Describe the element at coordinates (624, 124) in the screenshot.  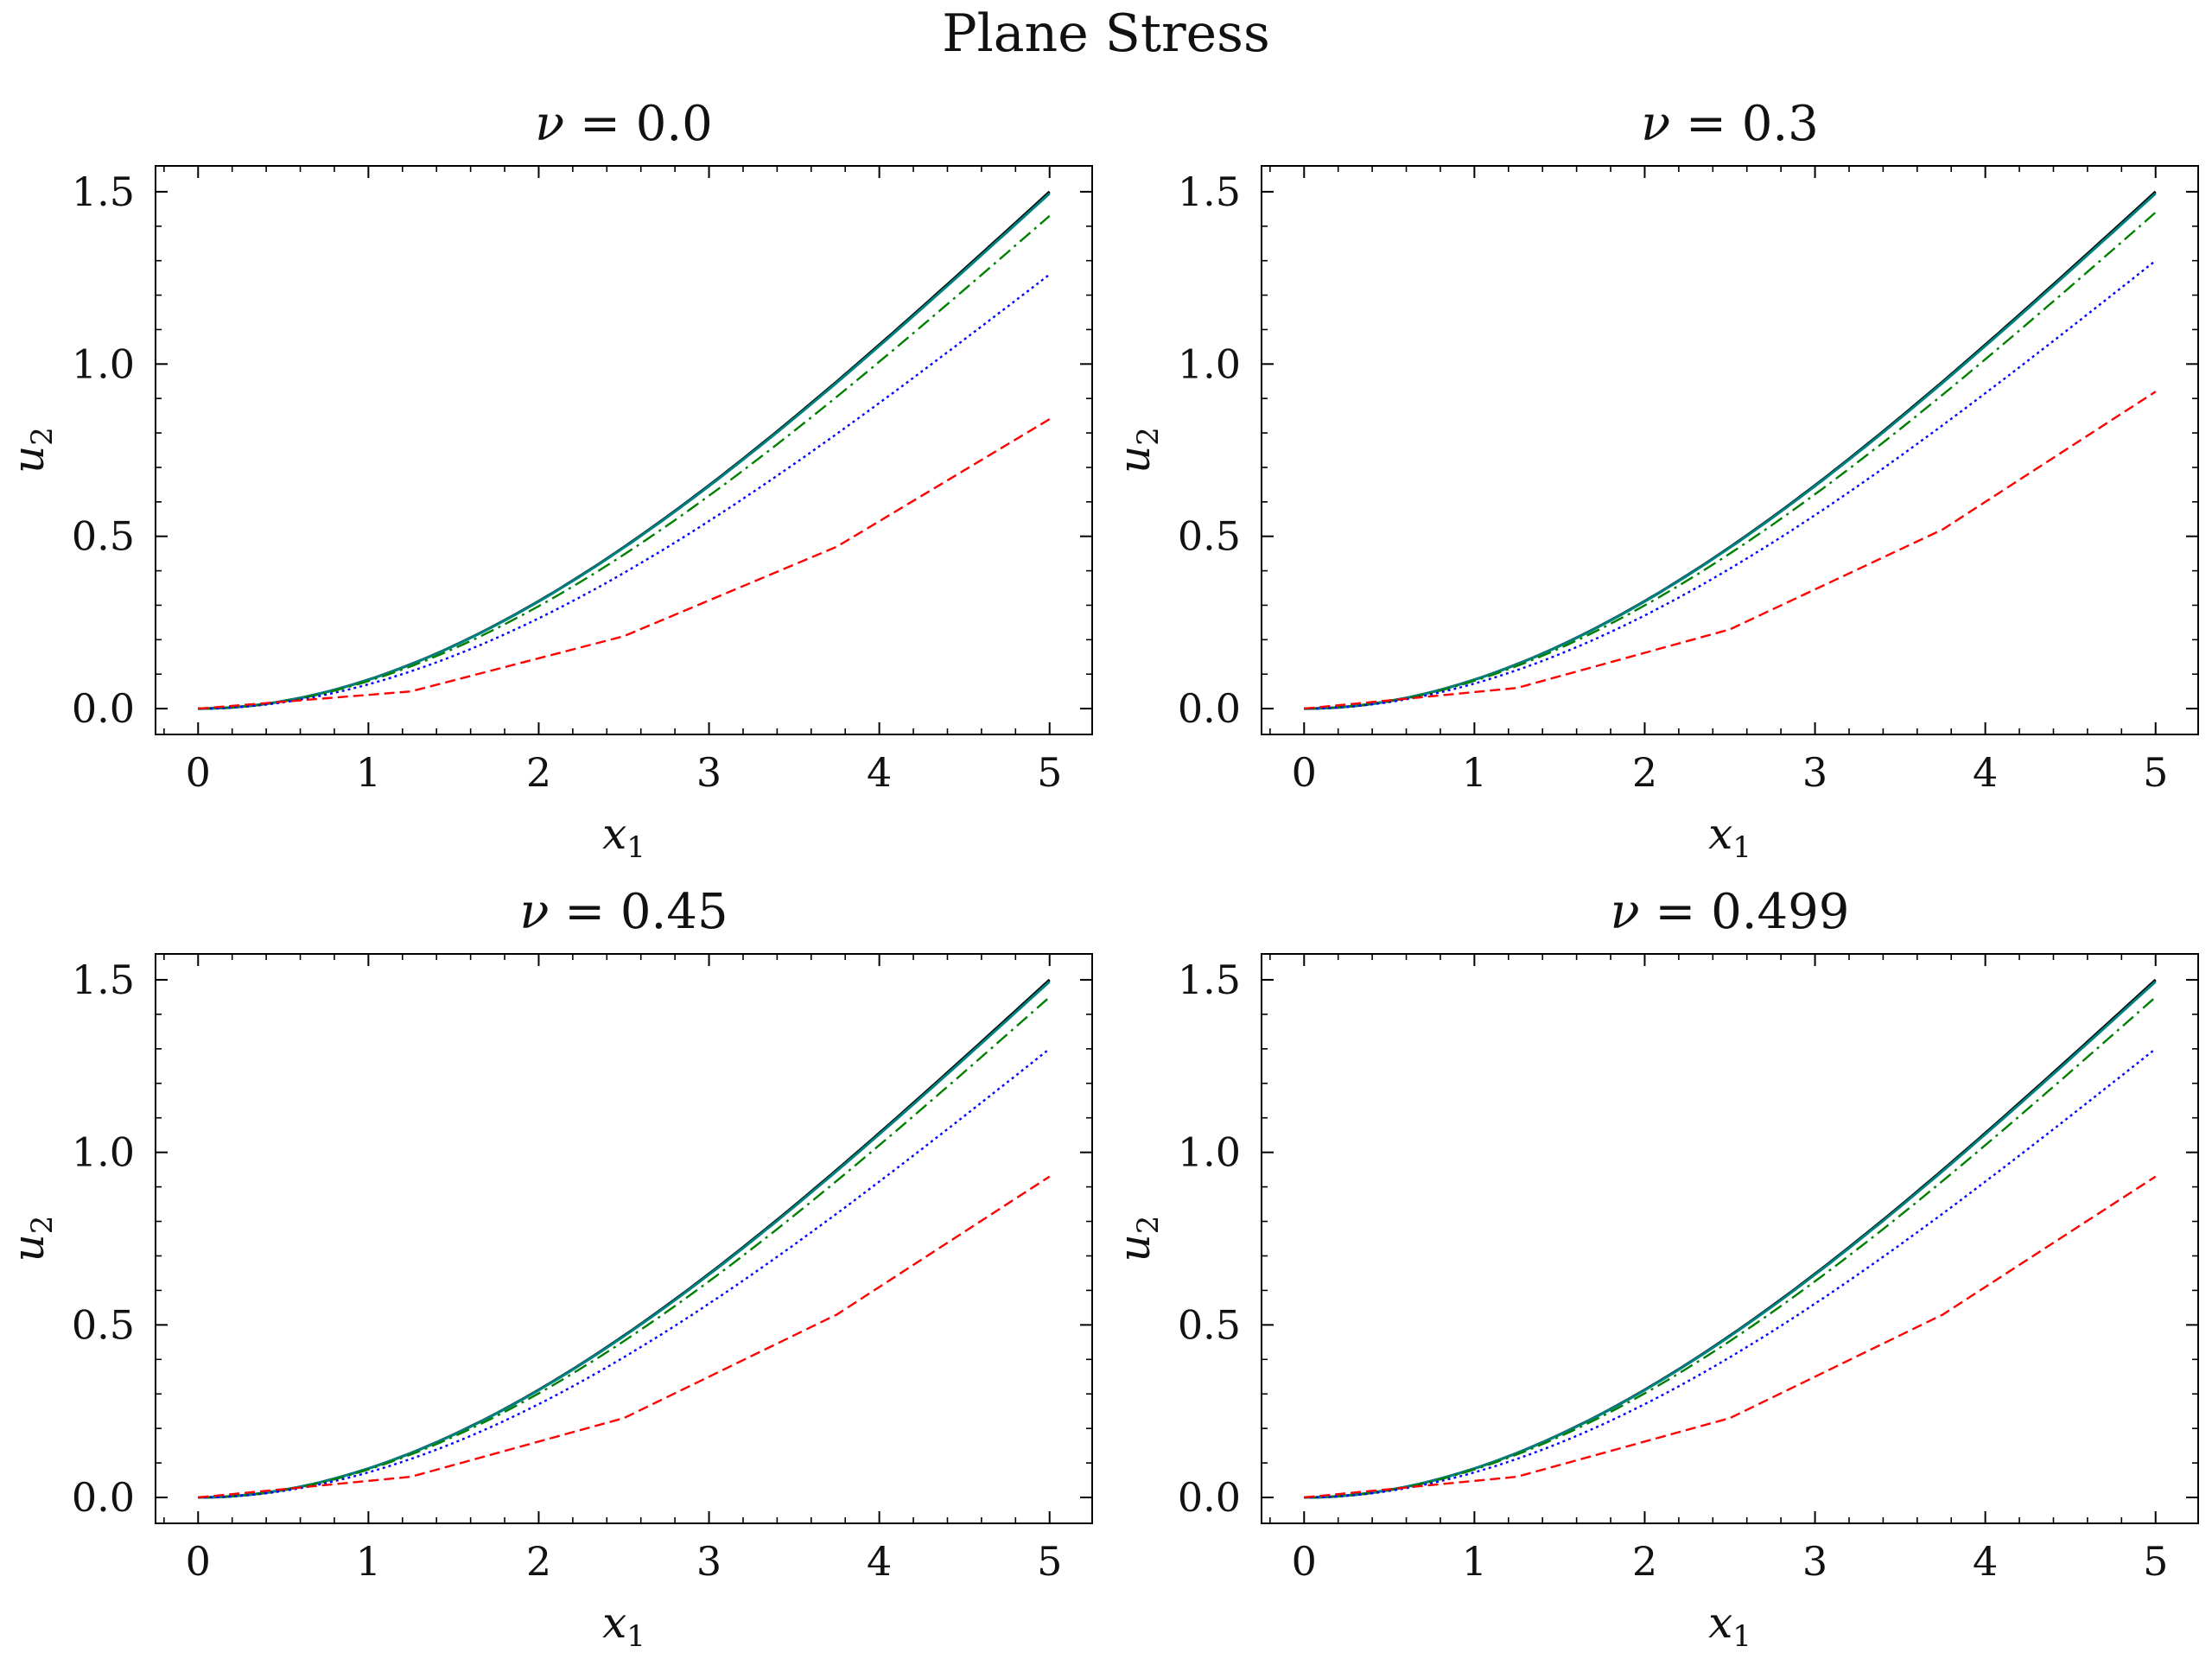
I see `chart-title: ν = 0.0` at that location.